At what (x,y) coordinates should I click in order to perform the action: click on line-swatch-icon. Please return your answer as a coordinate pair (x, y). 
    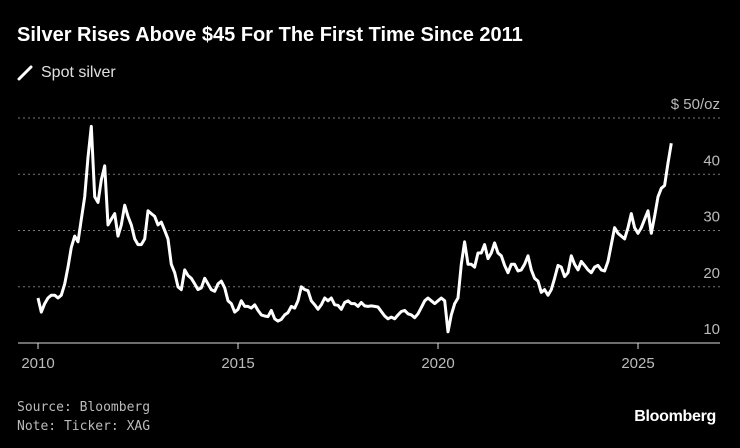
    Looking at the image, I should click on (25, 73).